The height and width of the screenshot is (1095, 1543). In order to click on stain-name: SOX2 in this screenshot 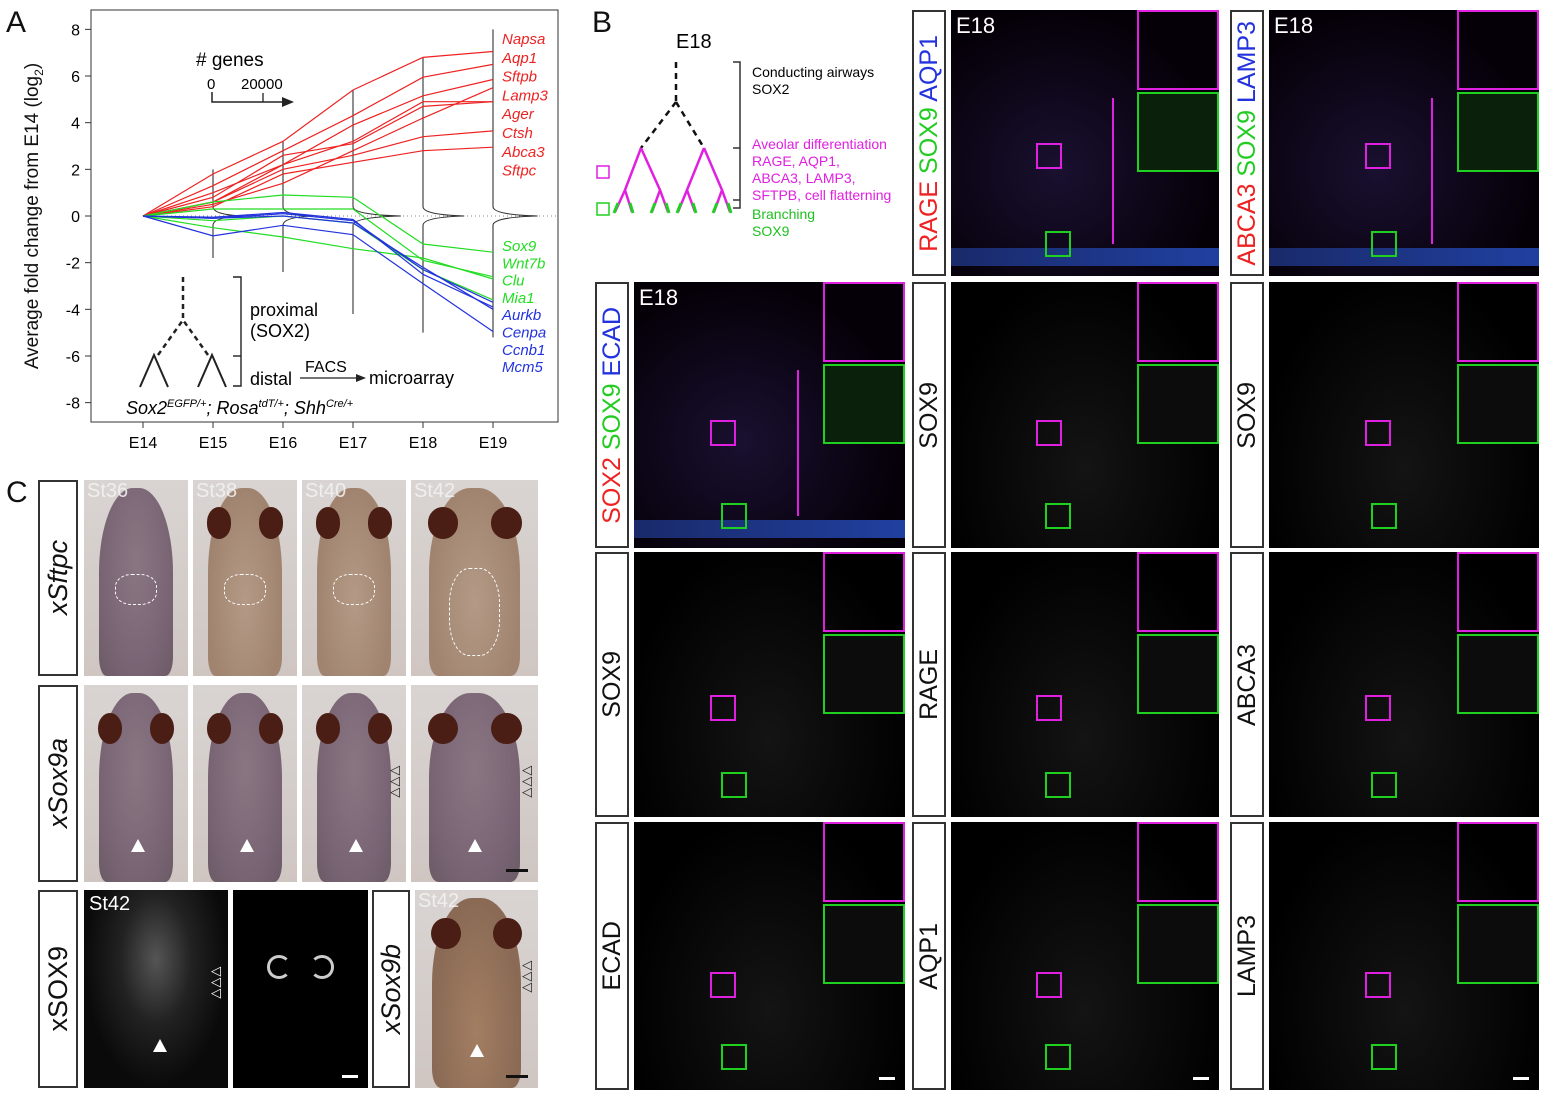, I will do `click(611, 490)`.